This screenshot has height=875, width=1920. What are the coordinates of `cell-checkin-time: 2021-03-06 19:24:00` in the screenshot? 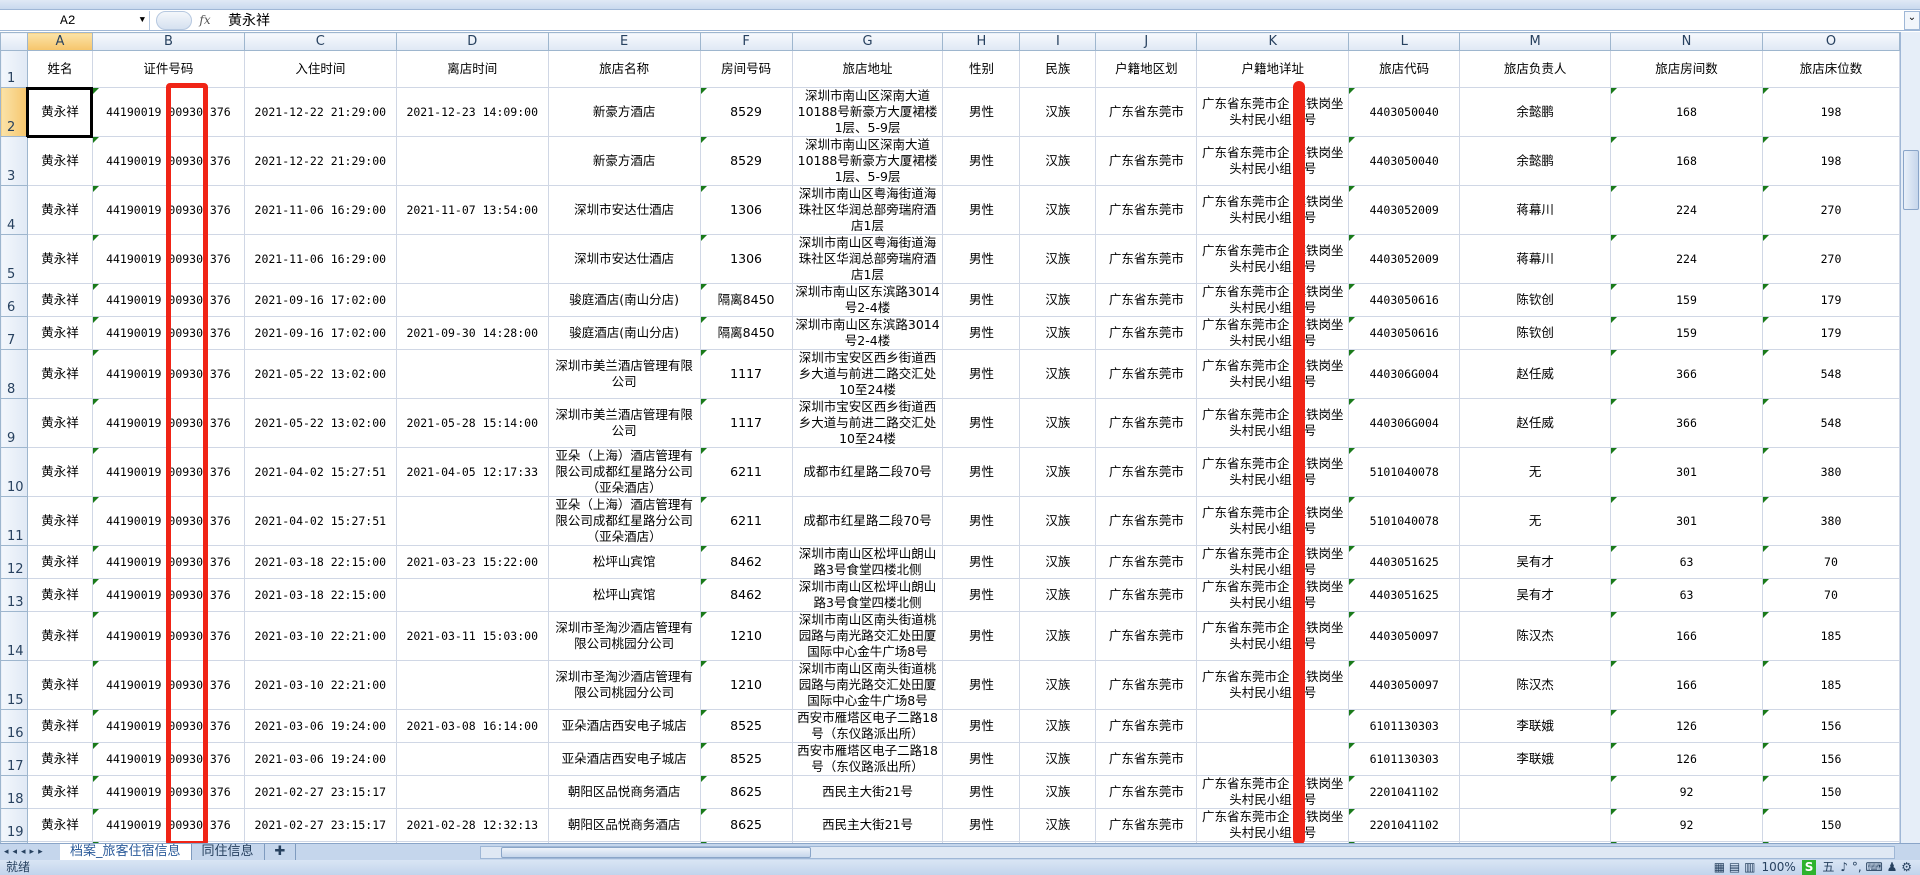 It's located at (320, 726).